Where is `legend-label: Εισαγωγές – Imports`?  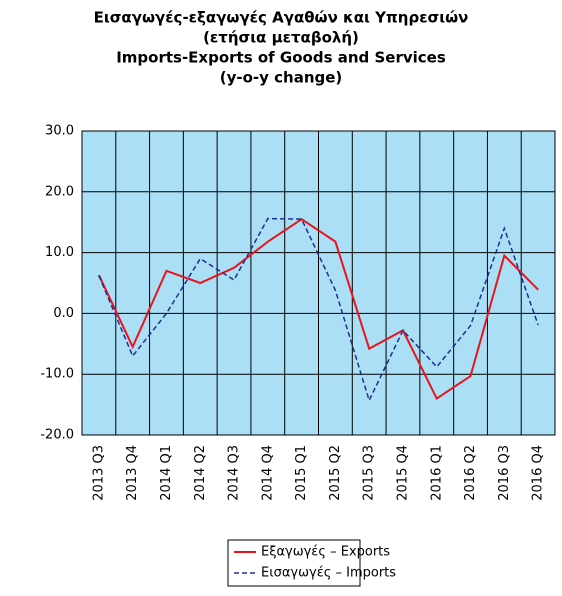 legend-label: Εισαγωγές – Imports is located at coordinates (328, 573).